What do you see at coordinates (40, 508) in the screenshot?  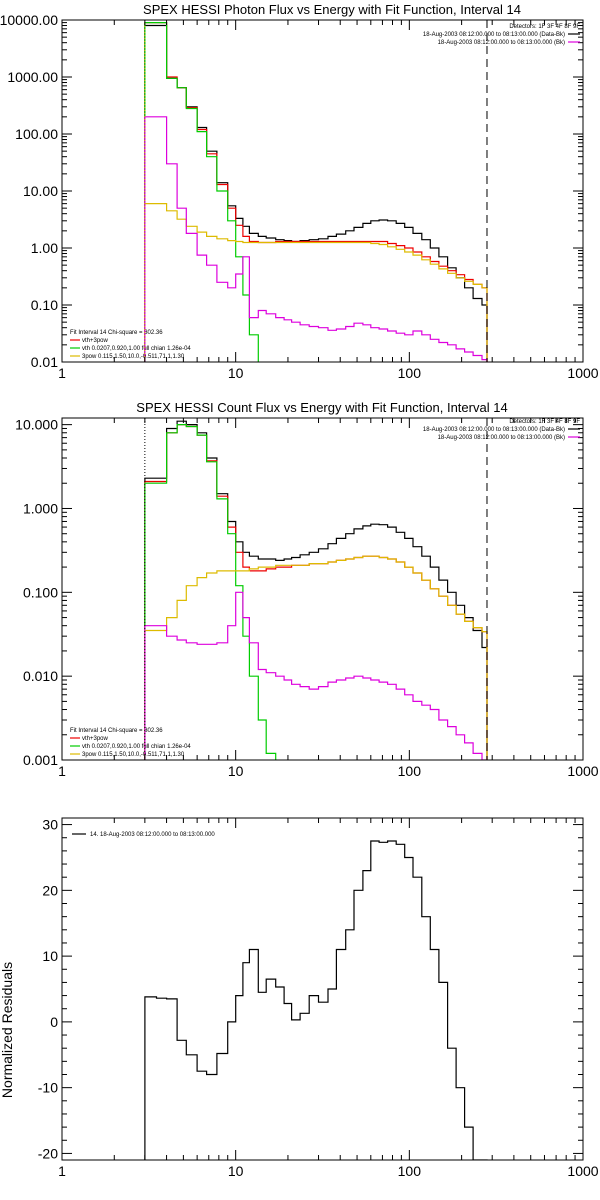 I see `y-tick-label: 1.000` at bounding box center [40, 508].